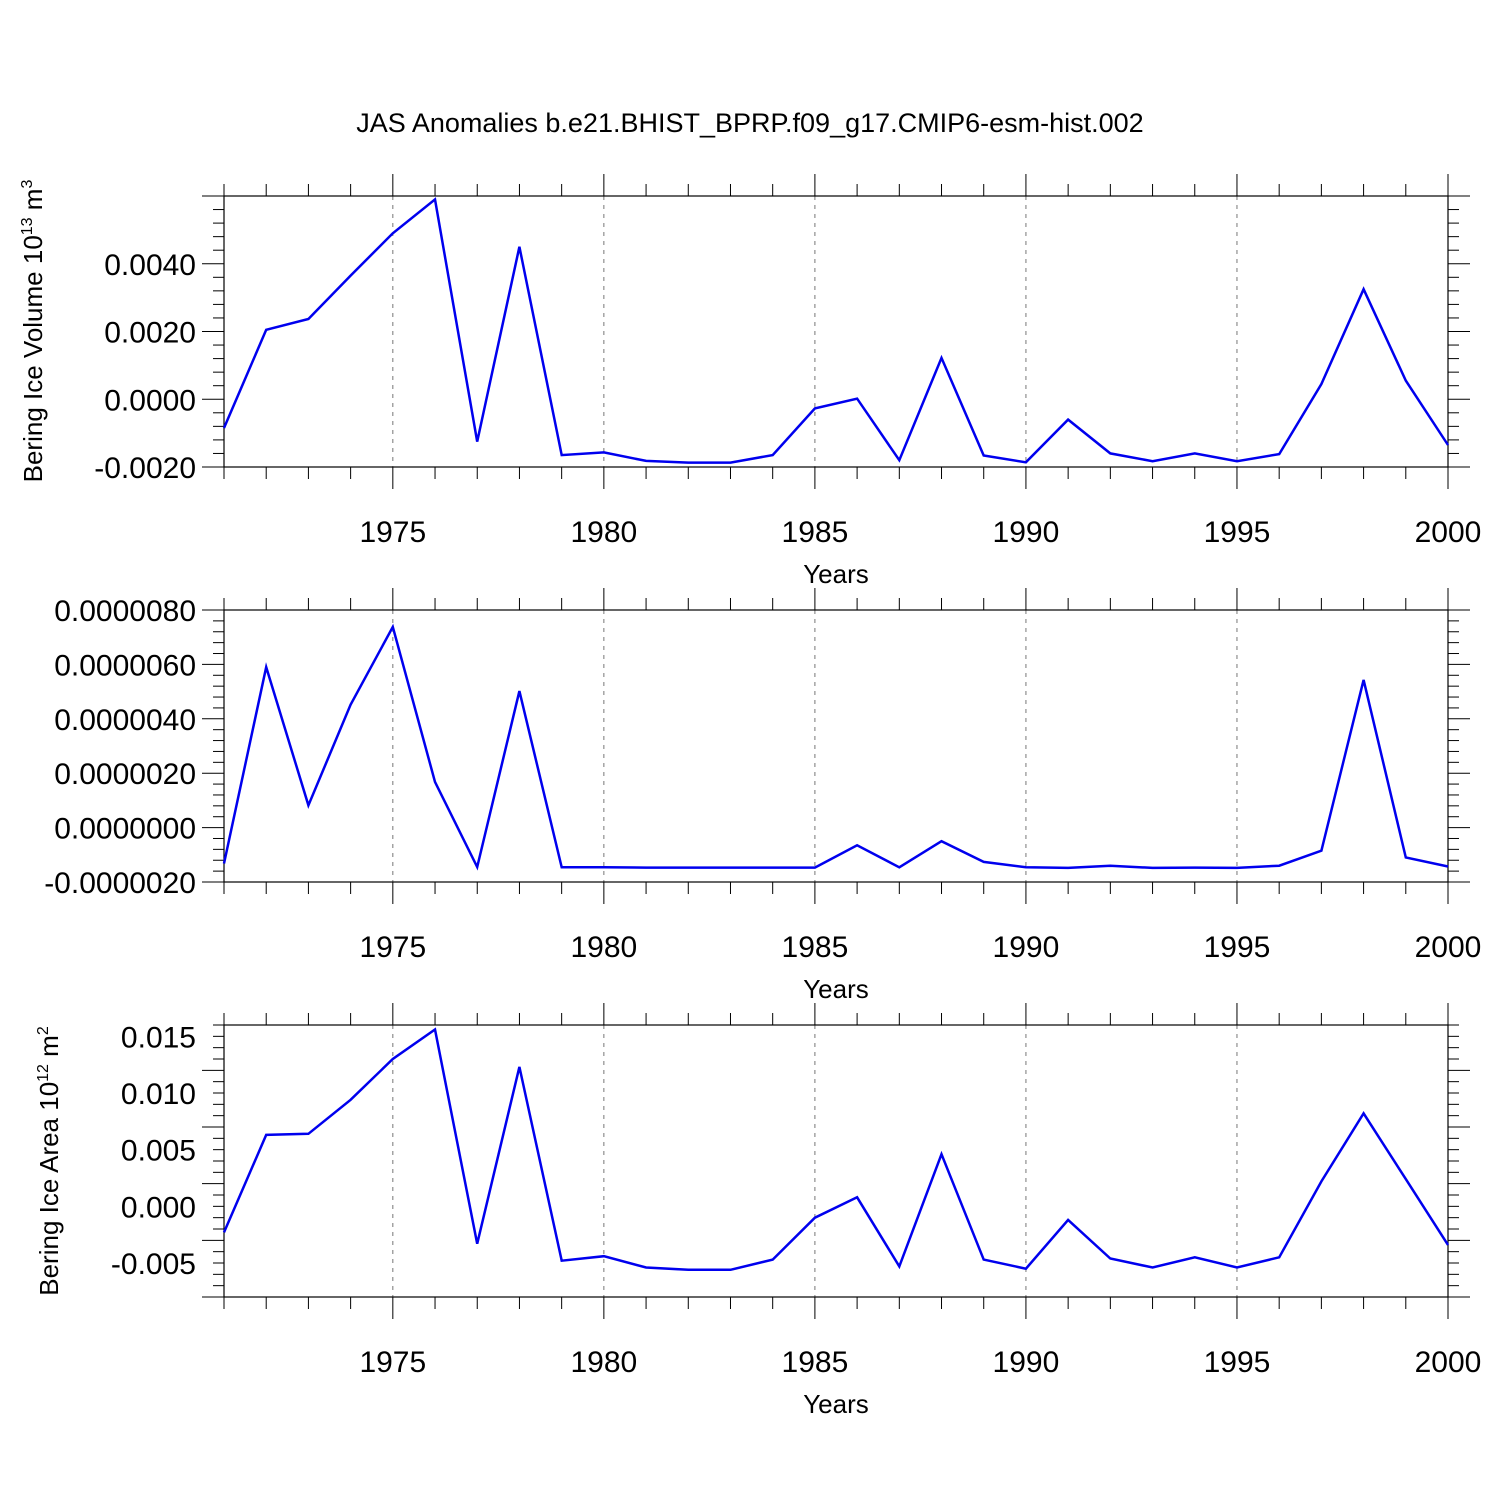 Image resolution: width=1500 pixels, height=1500 pixels. I want to click on y-tick-label: 0.0000020, so click(125, 774).